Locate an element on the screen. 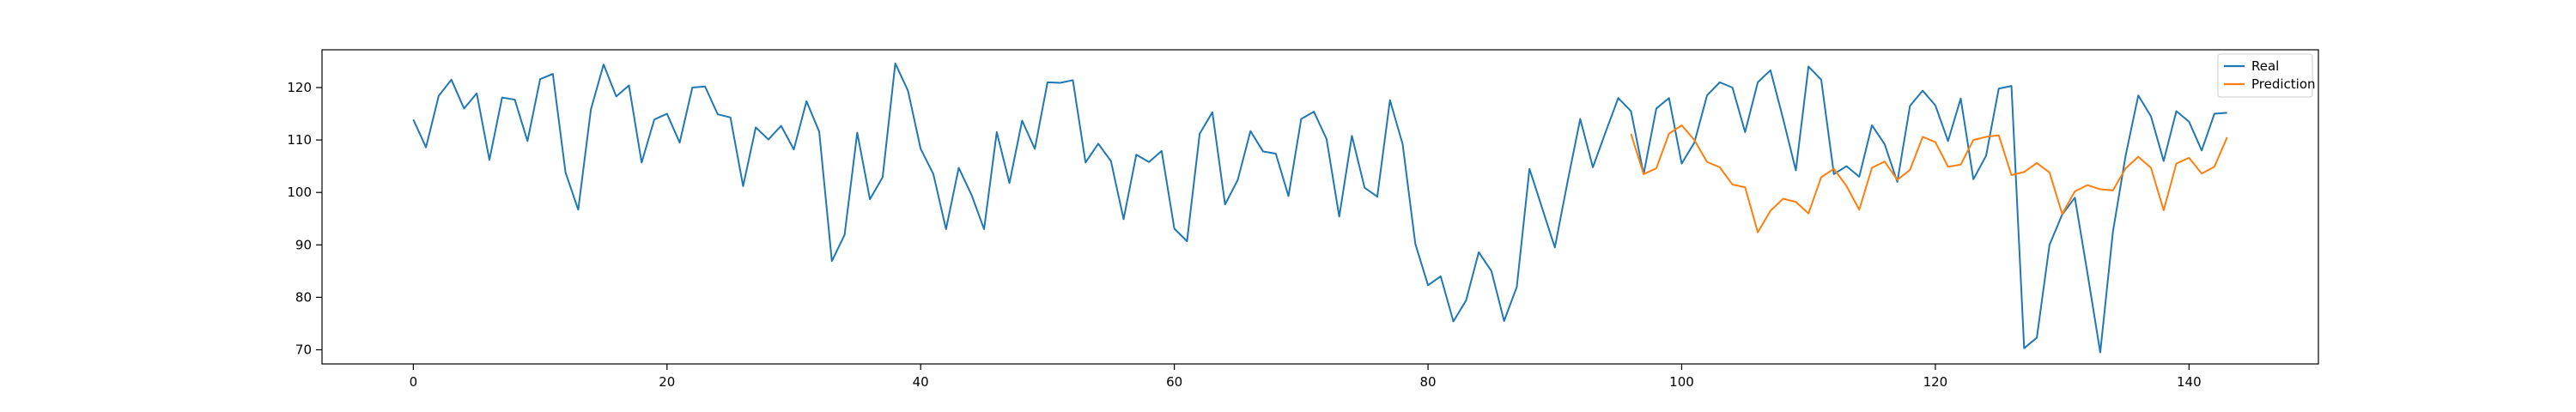 The height and width of the screenshot is (412, 2576). legend-label-prediction: Prediction is located at coordinates (2283, 84).